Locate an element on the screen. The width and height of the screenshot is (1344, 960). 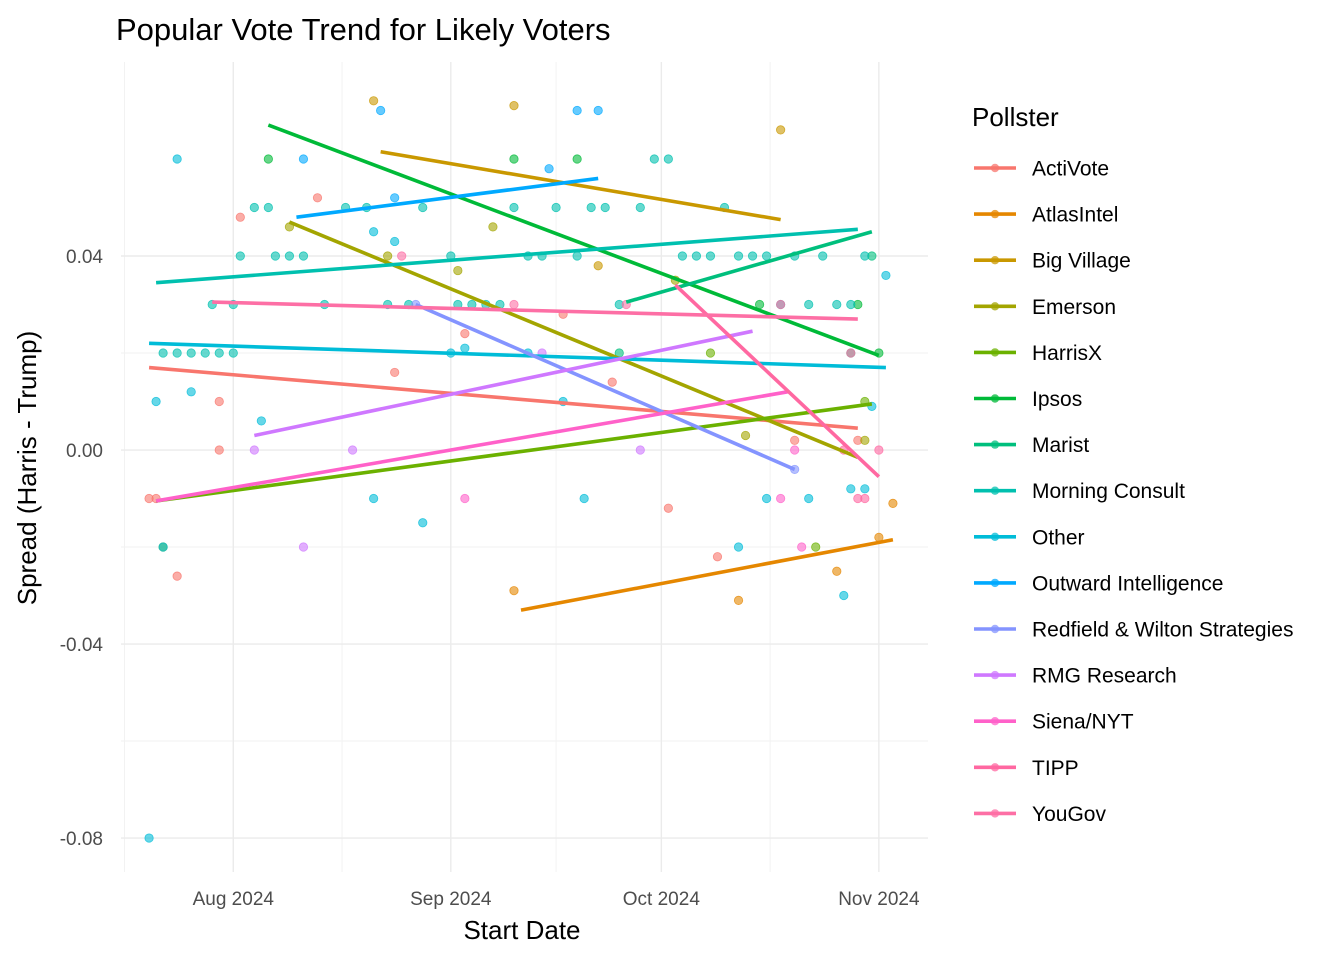
legend-item: HarrisX is located at coordinates (1038, 353).